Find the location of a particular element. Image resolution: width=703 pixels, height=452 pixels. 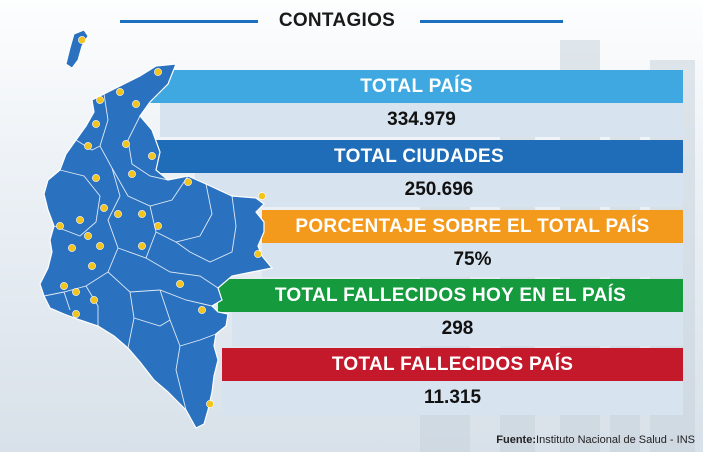

header-line-left is located at coordinates (189, 21).